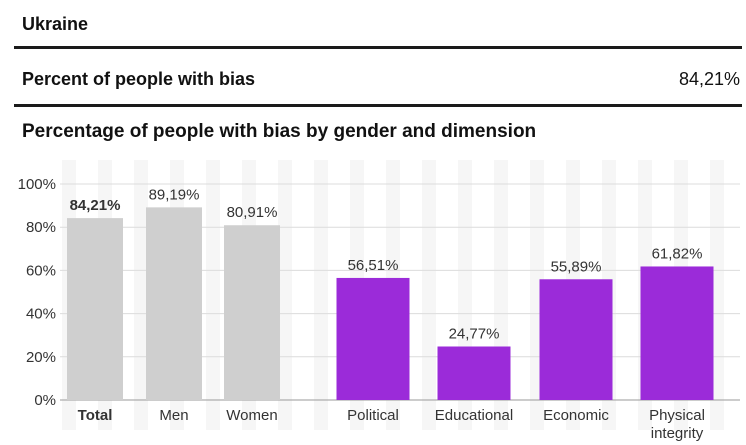 The image size is (746, 445). What do you see at coordinates (677, 253) in the screenshot?
I see `data-label: 61,82%` at bounding box center [677, 253].